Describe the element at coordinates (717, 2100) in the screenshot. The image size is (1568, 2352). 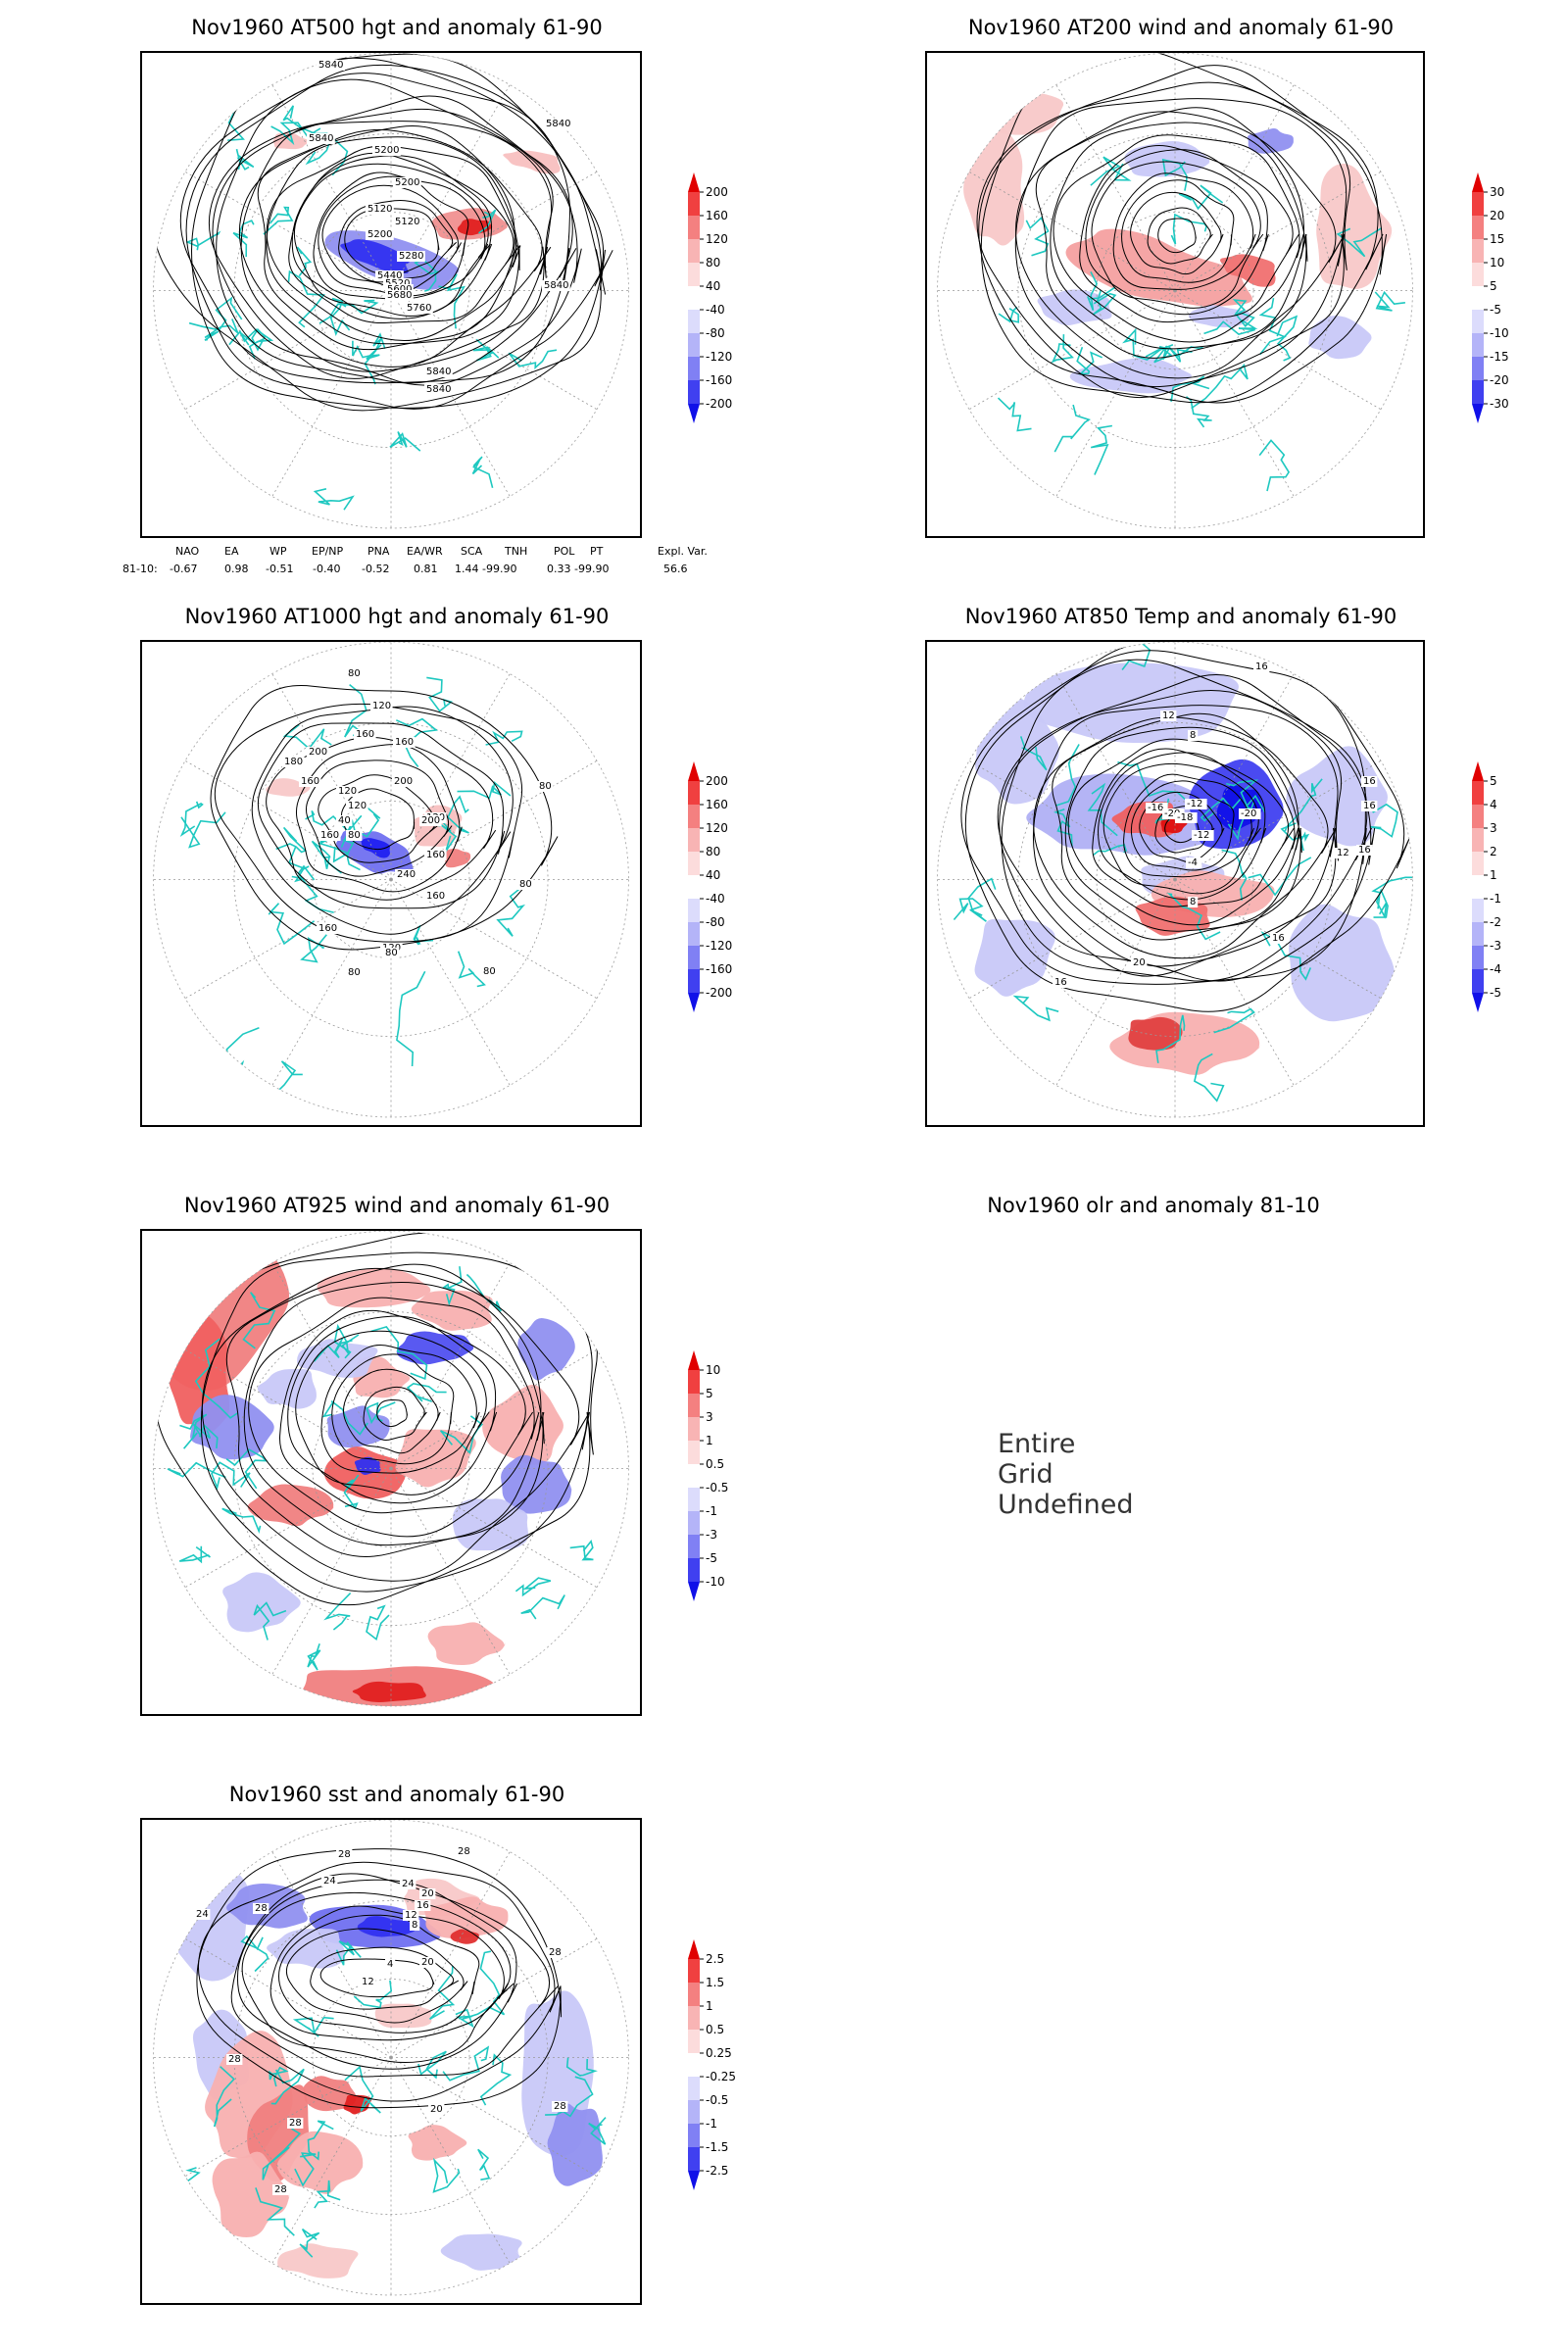
I see `colorbar-label: -0.5` at that location.